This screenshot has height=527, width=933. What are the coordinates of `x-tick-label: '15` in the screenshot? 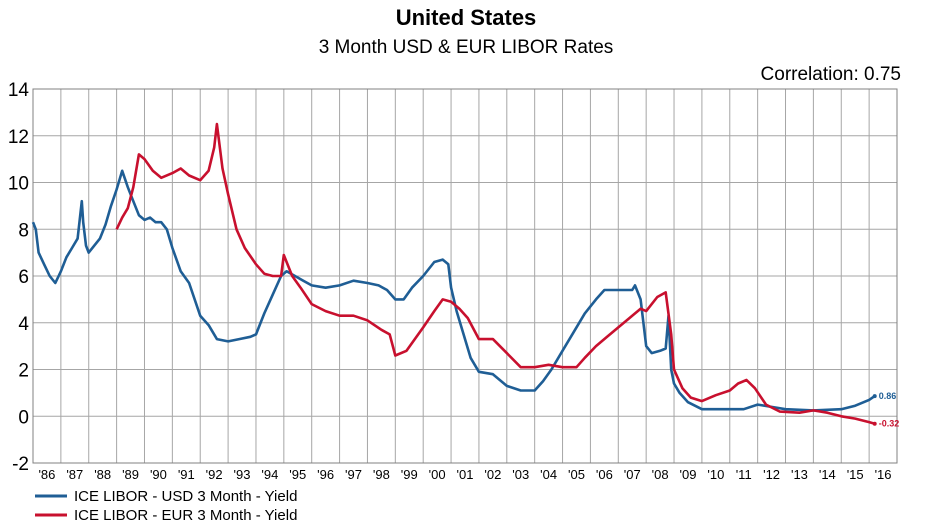 It's located at (855, 474).